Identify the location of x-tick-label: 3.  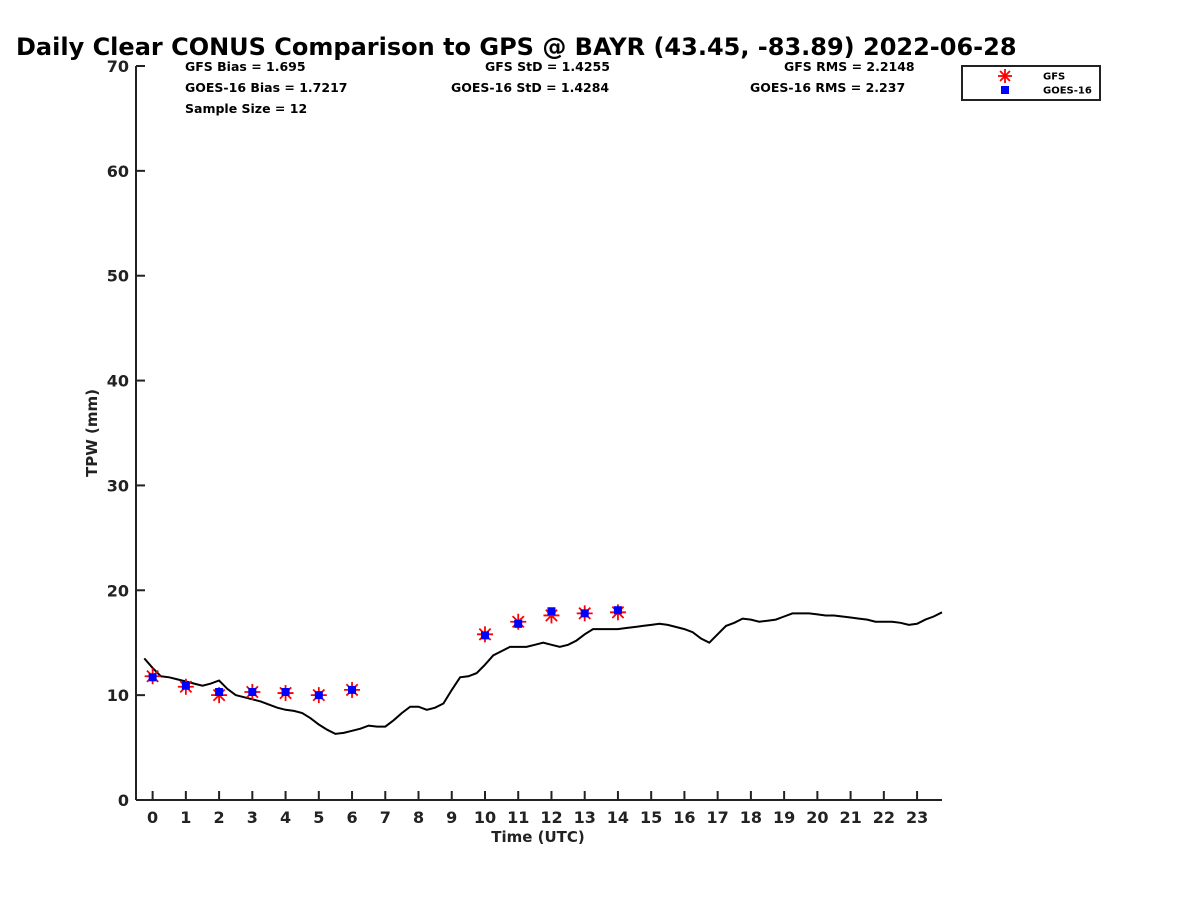
(252, 817).